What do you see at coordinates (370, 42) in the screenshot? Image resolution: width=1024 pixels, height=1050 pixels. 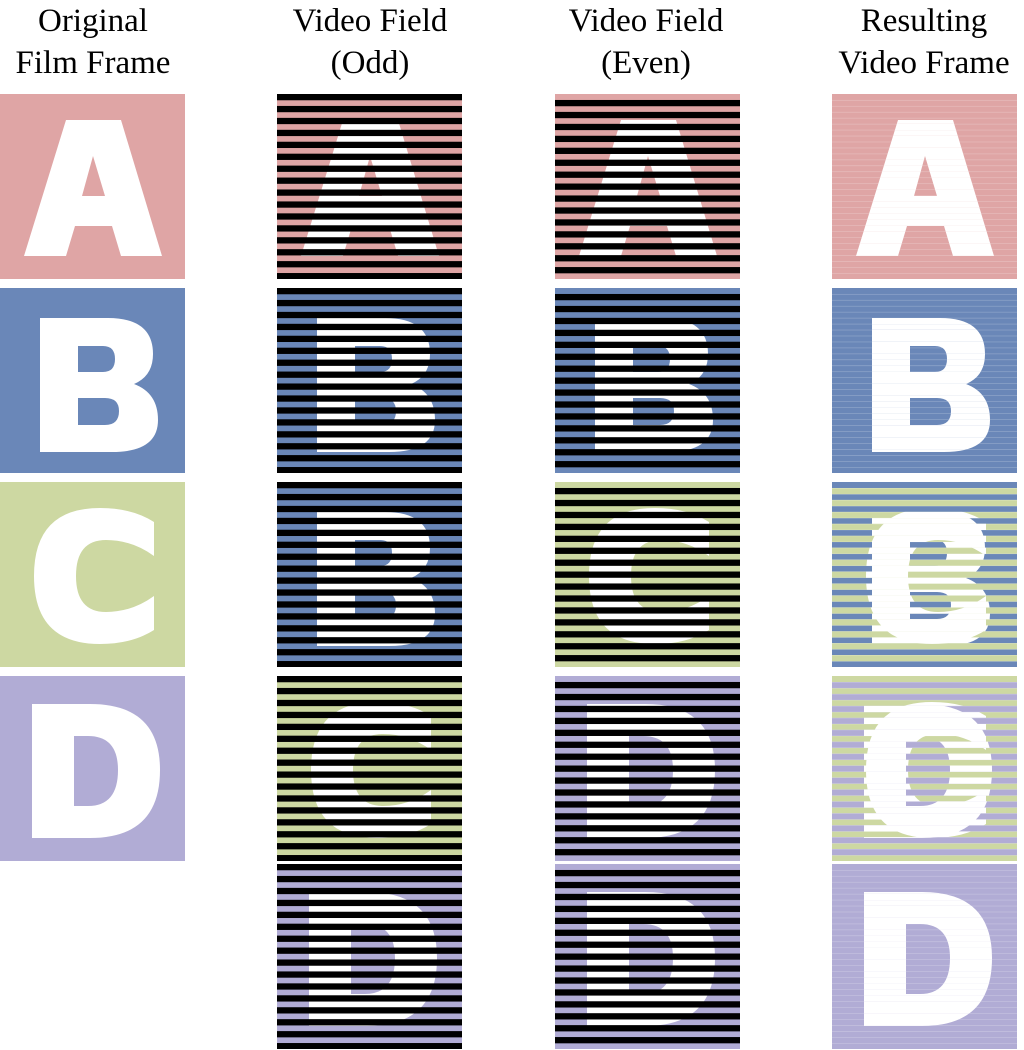 I see `title-odd: Video Field (Odd)` at bounding box center [370, 42].